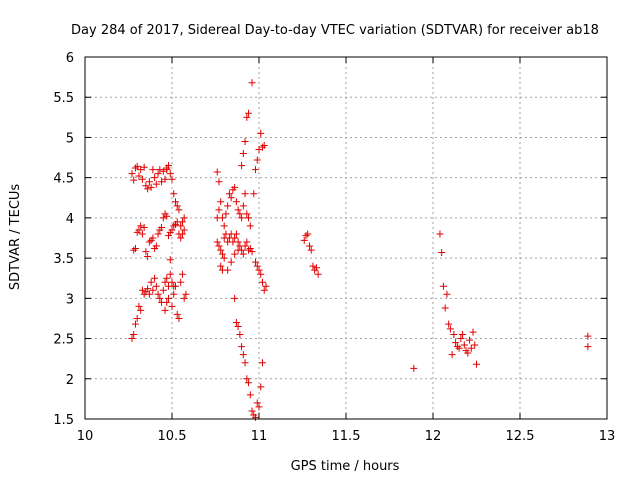 Image resolution: width=640 pixels, height=480 pixels. Describe the element at coordinates (70, 58) in the screenshot. I see `y-tick-label: 6` at that location.